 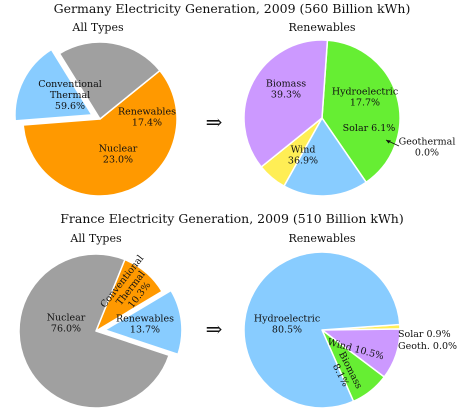 What do you see at coordinates (286, 103) in the screenshot?
I see `pie-1-slice-wind` at bounding box center [286, 103].